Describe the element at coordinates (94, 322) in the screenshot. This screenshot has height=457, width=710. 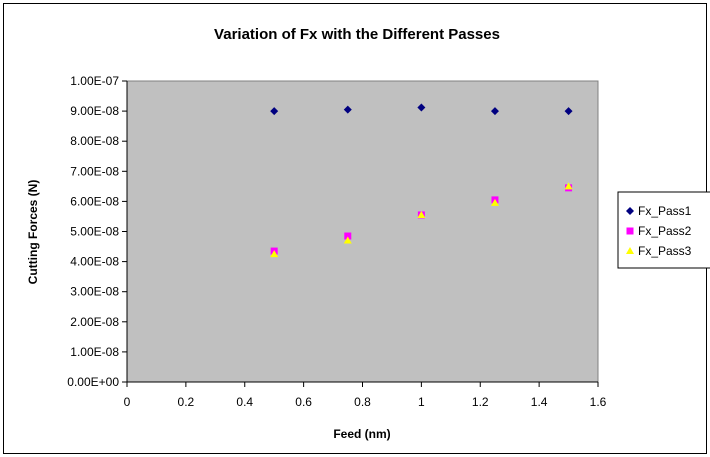
I see `y-tick-label: 2.00E-08` at that location.